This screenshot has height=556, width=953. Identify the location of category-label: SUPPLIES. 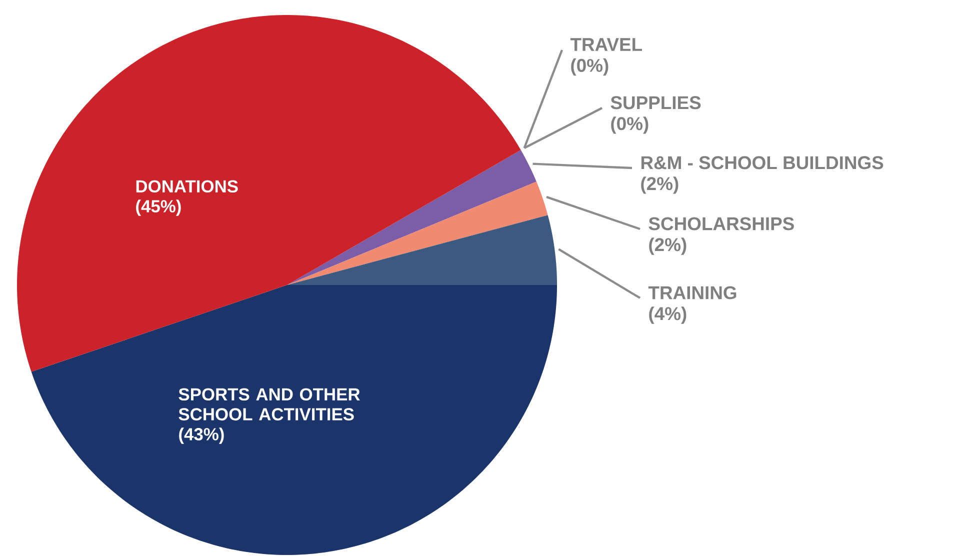
(655, 103).